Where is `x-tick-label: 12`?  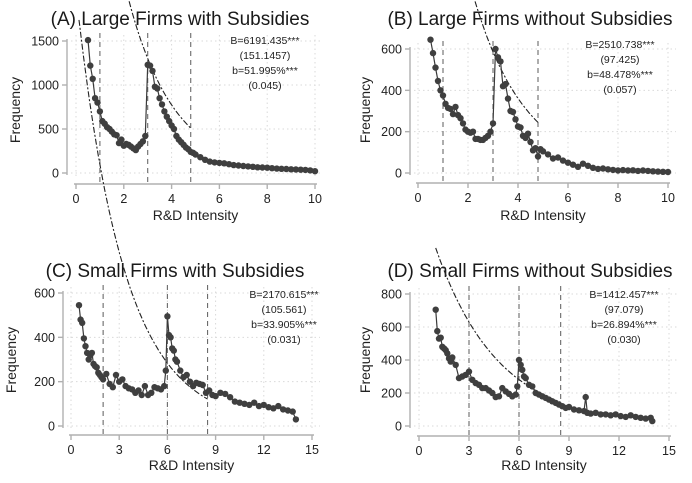 x-tick-label: 12 is located at coordinates (619, 451).